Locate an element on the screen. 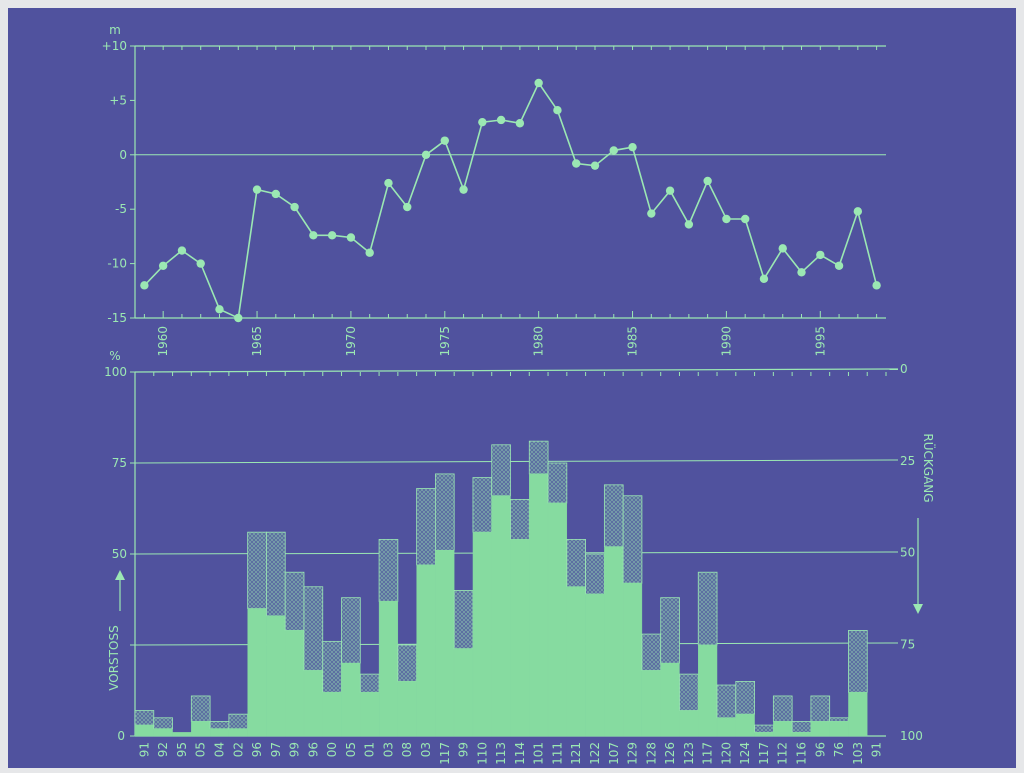 The width and height of the screenshot is (1024, 773). bar-category-label: 00 is located at coordinates (332, 749).